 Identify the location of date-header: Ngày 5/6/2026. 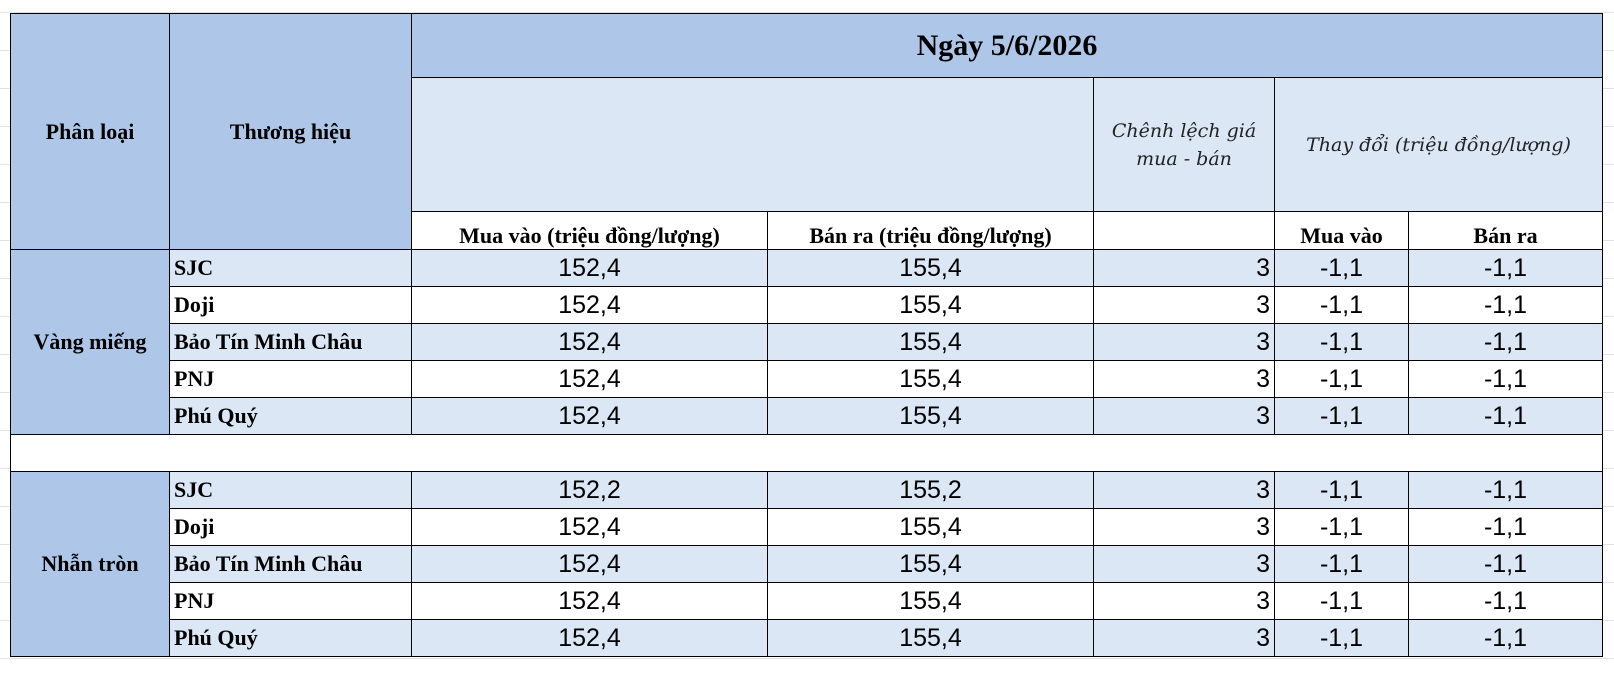
(1007, 45).